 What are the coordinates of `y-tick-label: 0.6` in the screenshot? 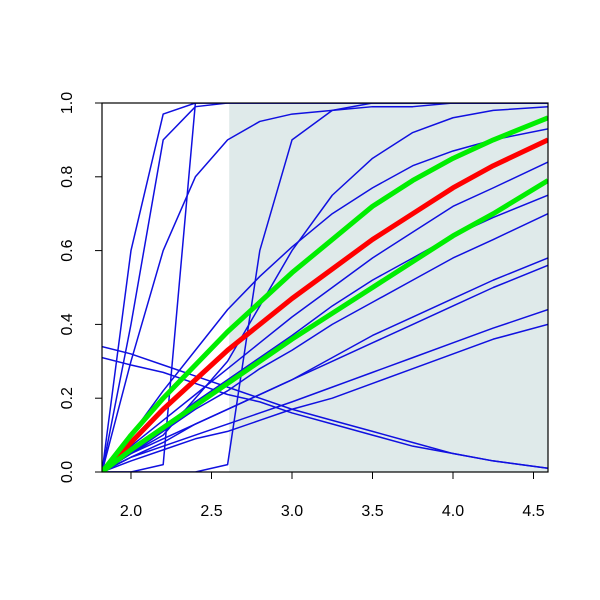 It's located at (67, 250).